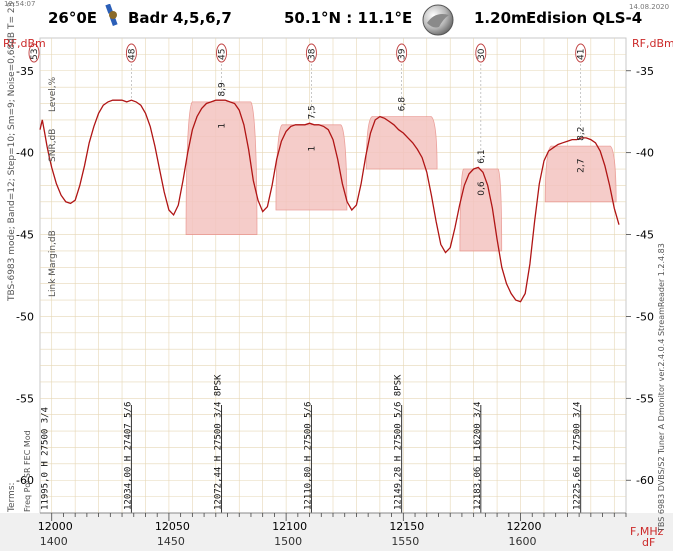 This screenshot has width=673, height=551. I want to click on transponder-number: 39, so click(403, 54).